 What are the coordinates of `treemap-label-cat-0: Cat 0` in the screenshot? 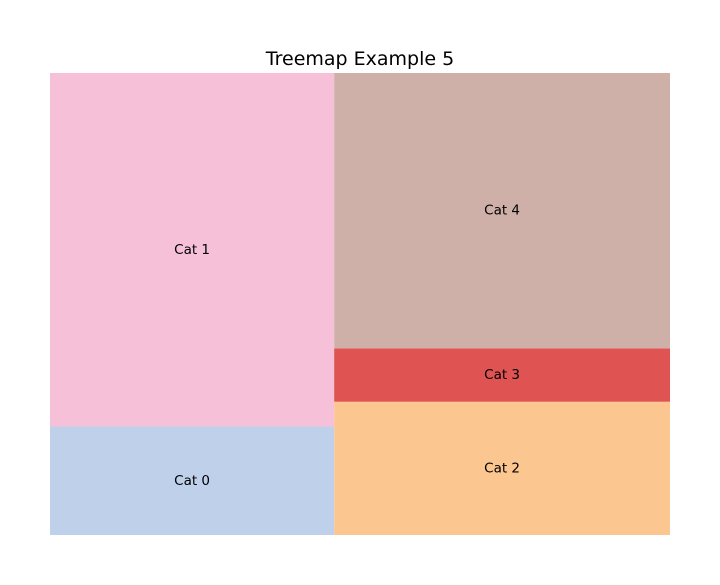 It's located at (192, 481).